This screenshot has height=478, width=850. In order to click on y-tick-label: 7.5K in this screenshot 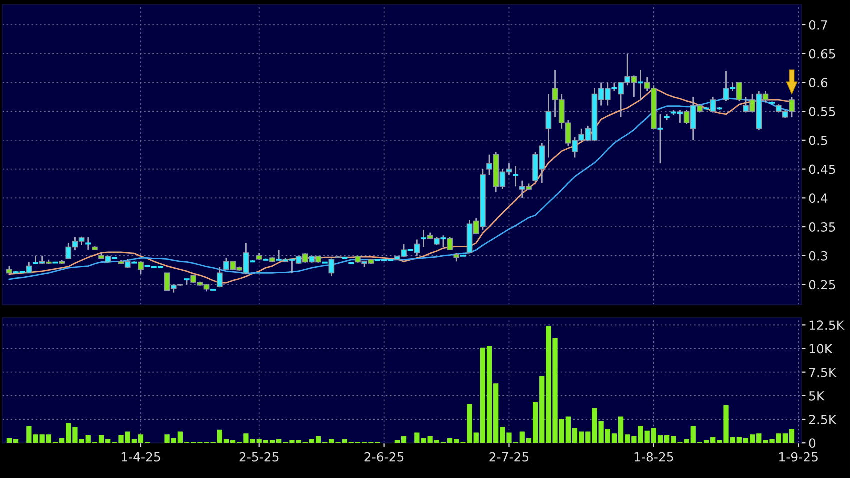, I will do `click(823, 373)`.